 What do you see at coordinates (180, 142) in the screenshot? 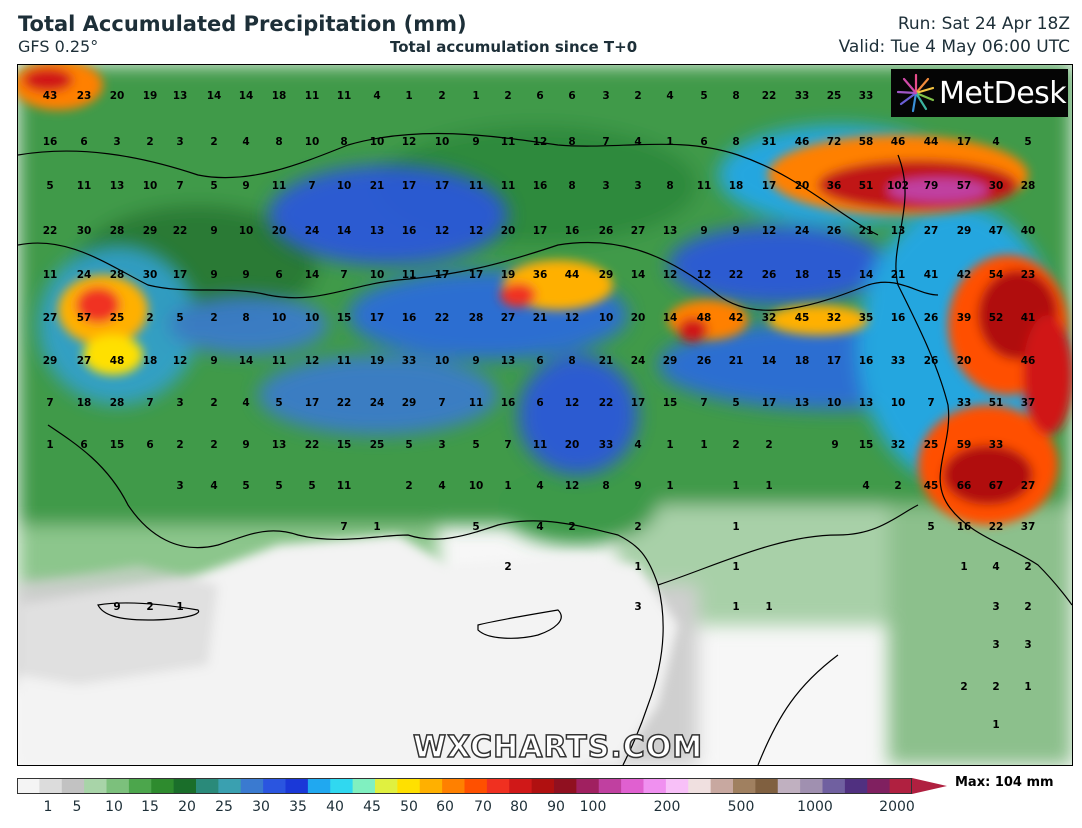
I see `grid-value-label: 3` at bounding box center [180, 142].